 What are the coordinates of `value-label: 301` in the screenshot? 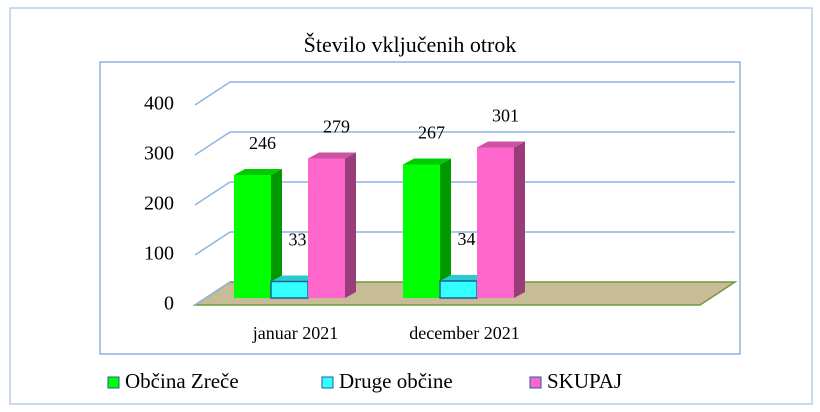 It's located at (505, 116).